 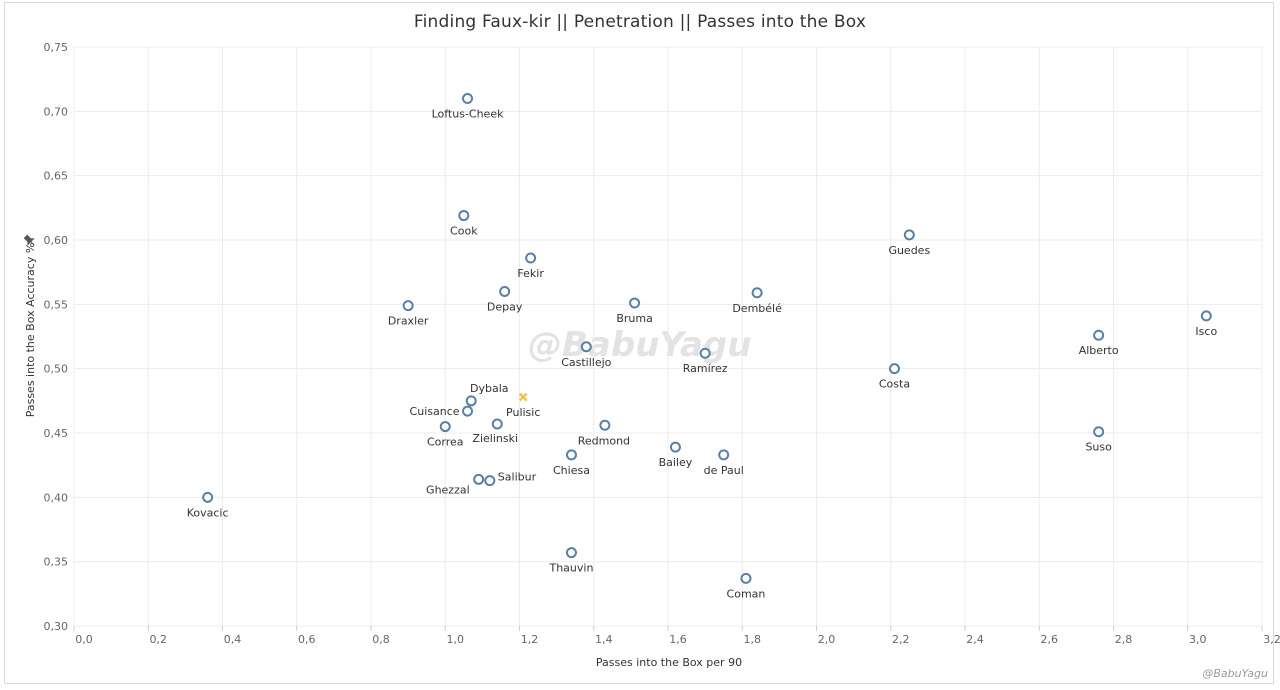 What do you see at coordinates (489, 388) in the screenshot?
I see `data-label: Dybala` at bounding box center [489, 388].